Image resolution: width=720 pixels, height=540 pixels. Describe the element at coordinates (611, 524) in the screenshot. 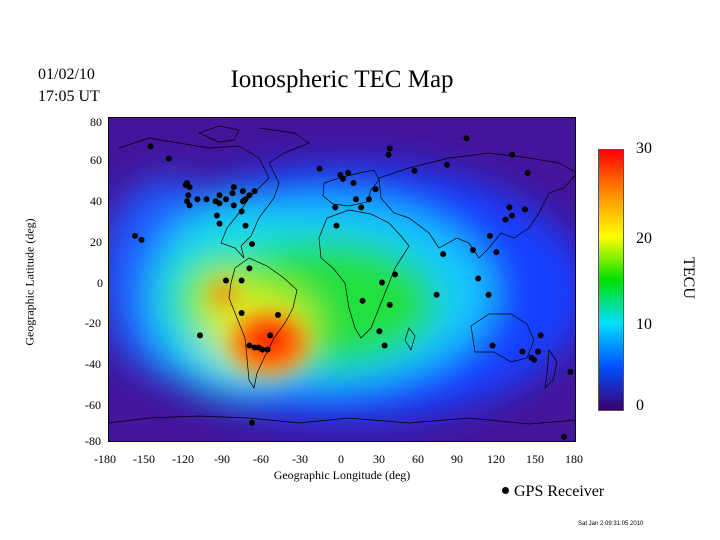

I see `footer-timestamp: Sat Jan 2 09:31:05 2010` at that location.